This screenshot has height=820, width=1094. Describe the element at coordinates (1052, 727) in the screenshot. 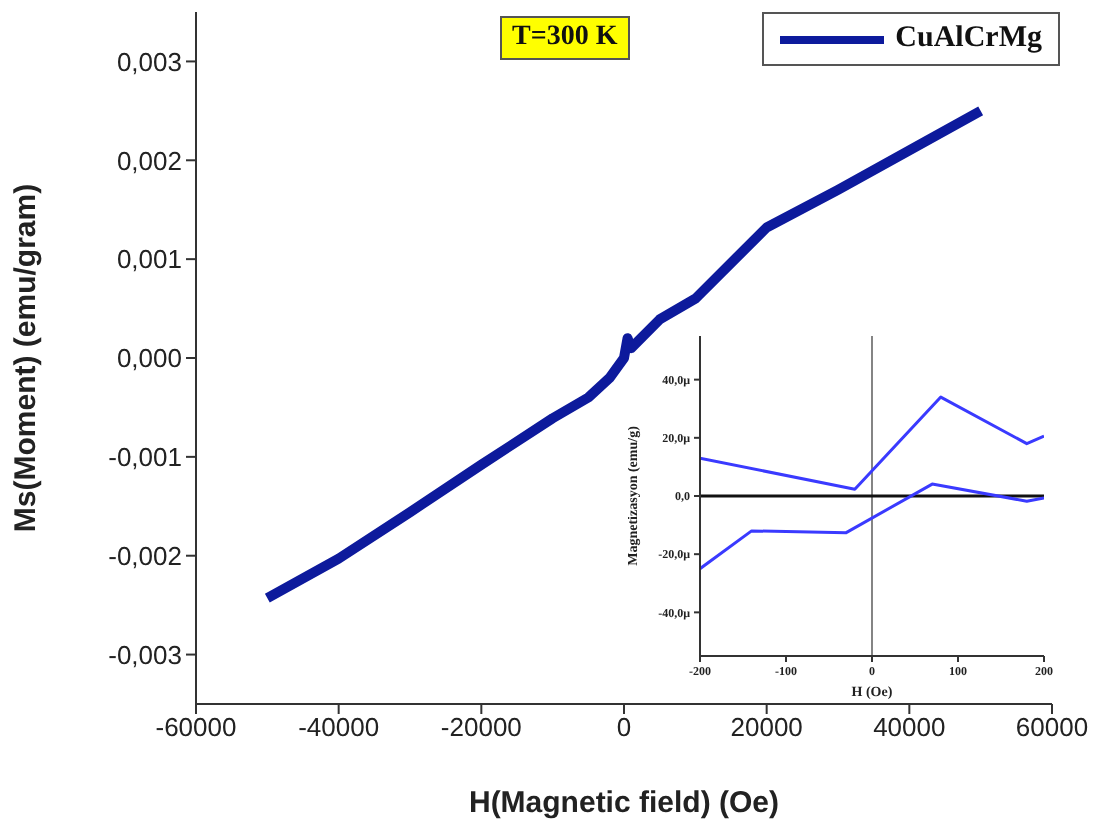

I see `x-tick-label: 60000` at that location.